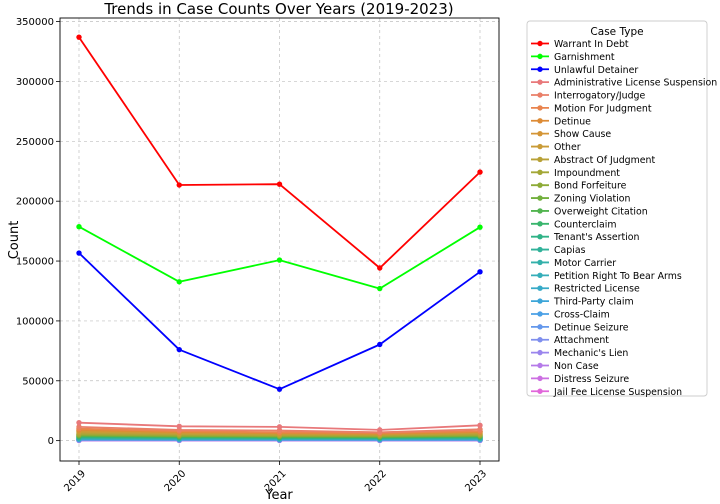 The image size is (720, 504). I want to click on legend-item: Motion For Judgment, so click(591, 108).